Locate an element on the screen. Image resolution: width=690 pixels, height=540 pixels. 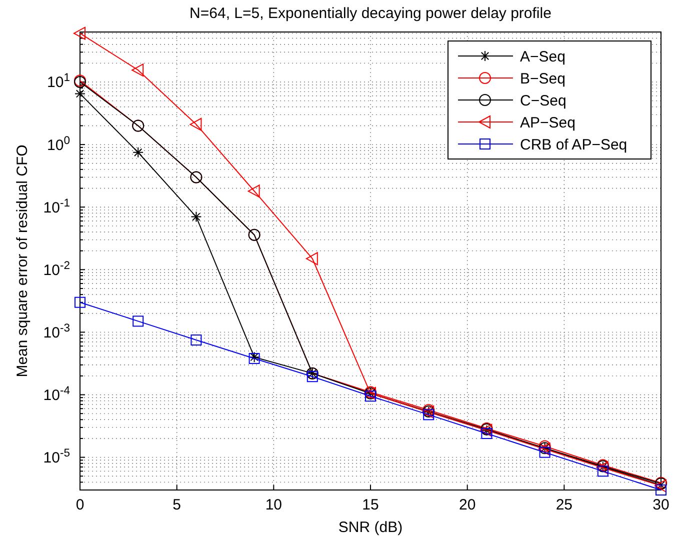
x-tick-label: 20 is located at coordinates (467, 505).